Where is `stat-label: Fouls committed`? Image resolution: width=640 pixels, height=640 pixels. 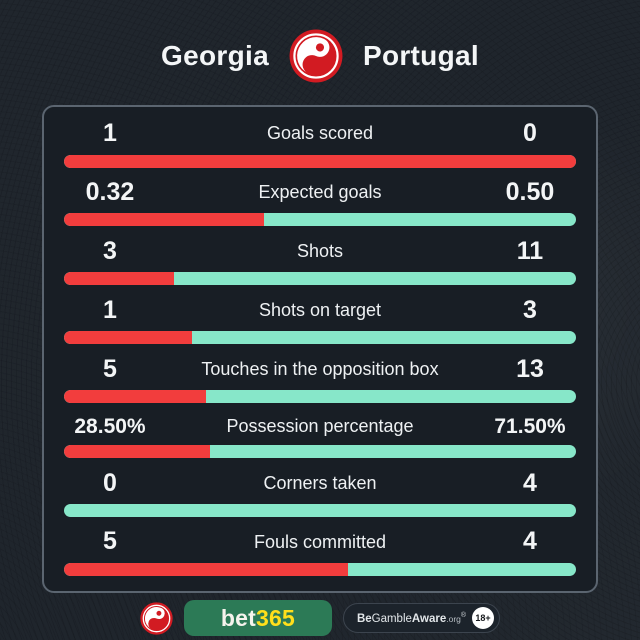 stat-label: Fouls committed is located at coordinates (320, 541).